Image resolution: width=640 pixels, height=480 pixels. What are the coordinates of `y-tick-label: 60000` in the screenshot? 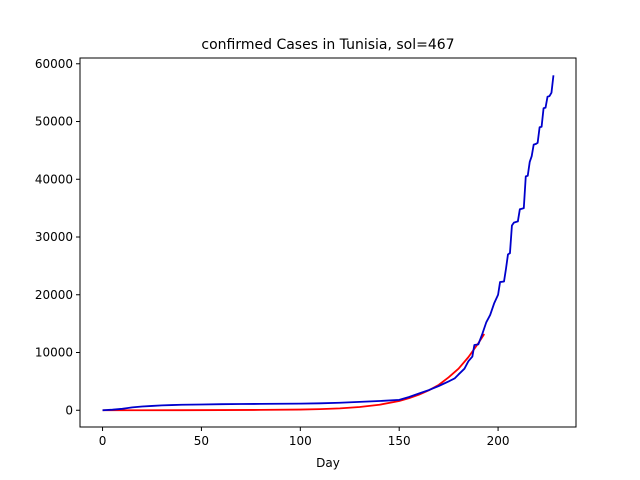 It's located at (54, 64).